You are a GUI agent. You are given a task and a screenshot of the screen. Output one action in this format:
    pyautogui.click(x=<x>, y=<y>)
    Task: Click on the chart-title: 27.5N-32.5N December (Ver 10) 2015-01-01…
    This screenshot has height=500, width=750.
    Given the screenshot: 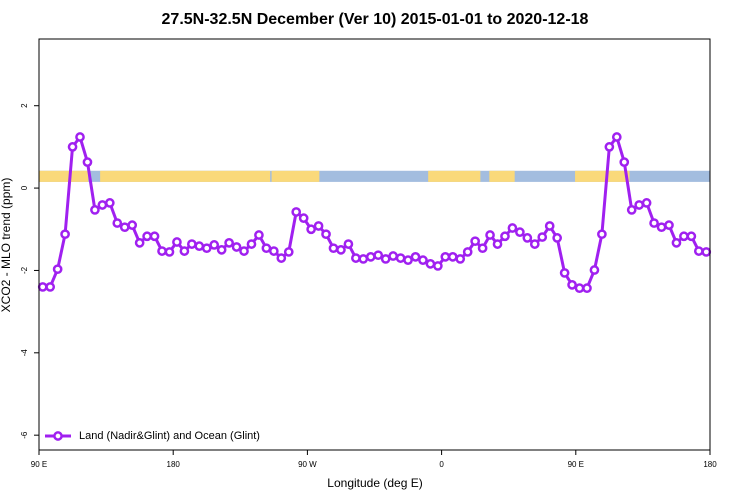 What is the action you would take?
    pyautogui.click(x=375, y=19)
    